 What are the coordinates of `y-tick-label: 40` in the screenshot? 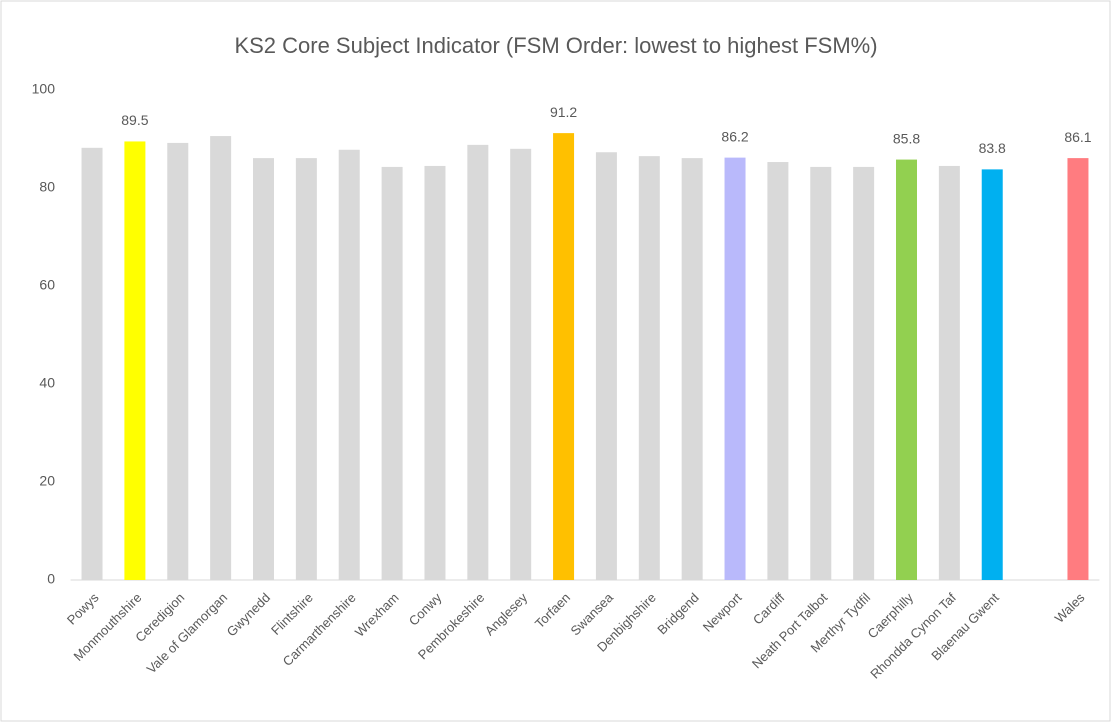 It's located at (47, 383).